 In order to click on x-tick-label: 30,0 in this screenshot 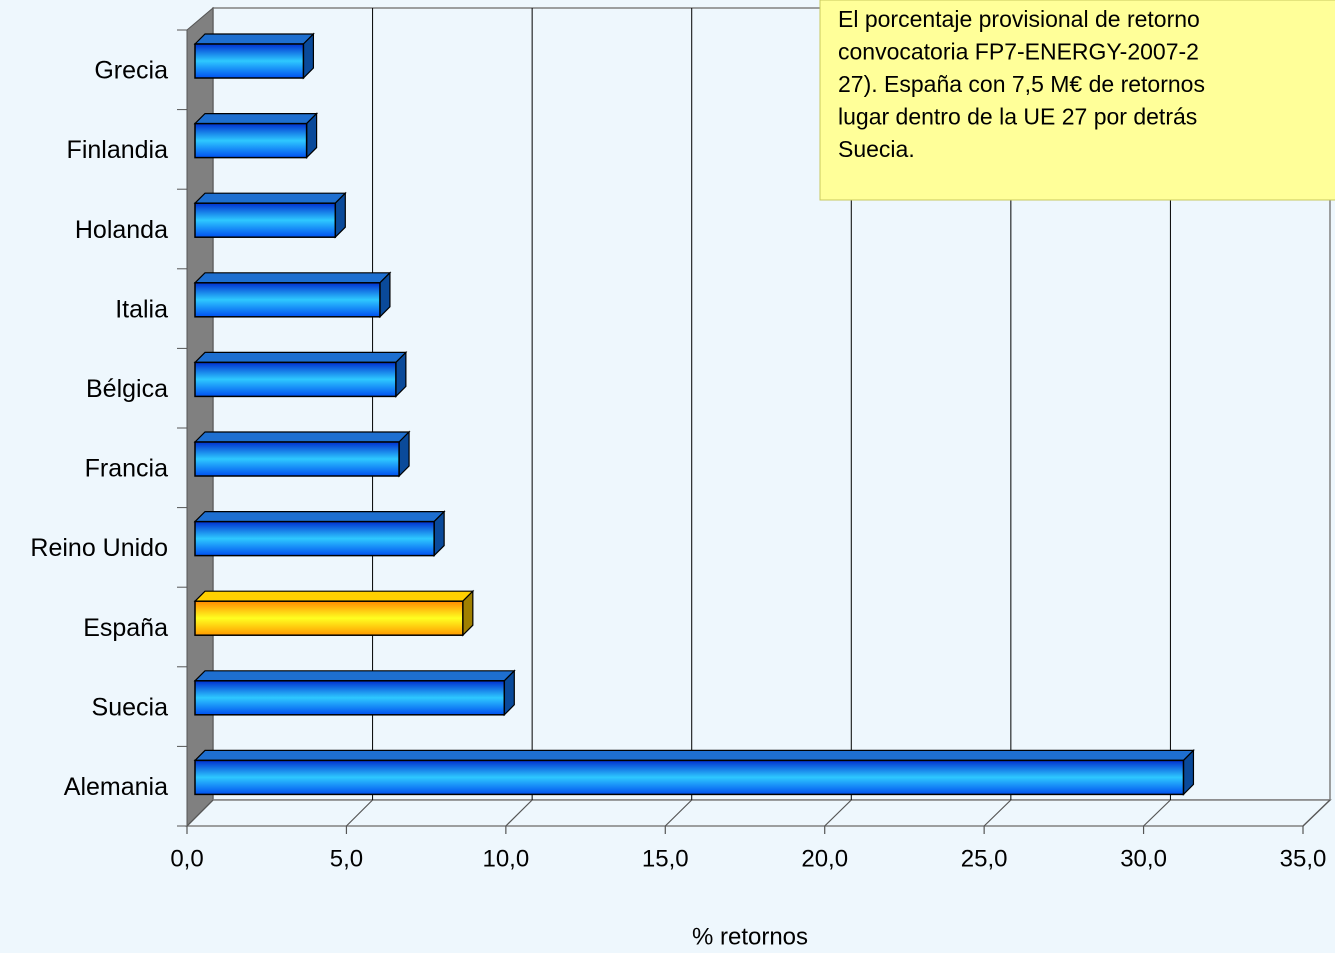, I will do `click(1143, 858)`.